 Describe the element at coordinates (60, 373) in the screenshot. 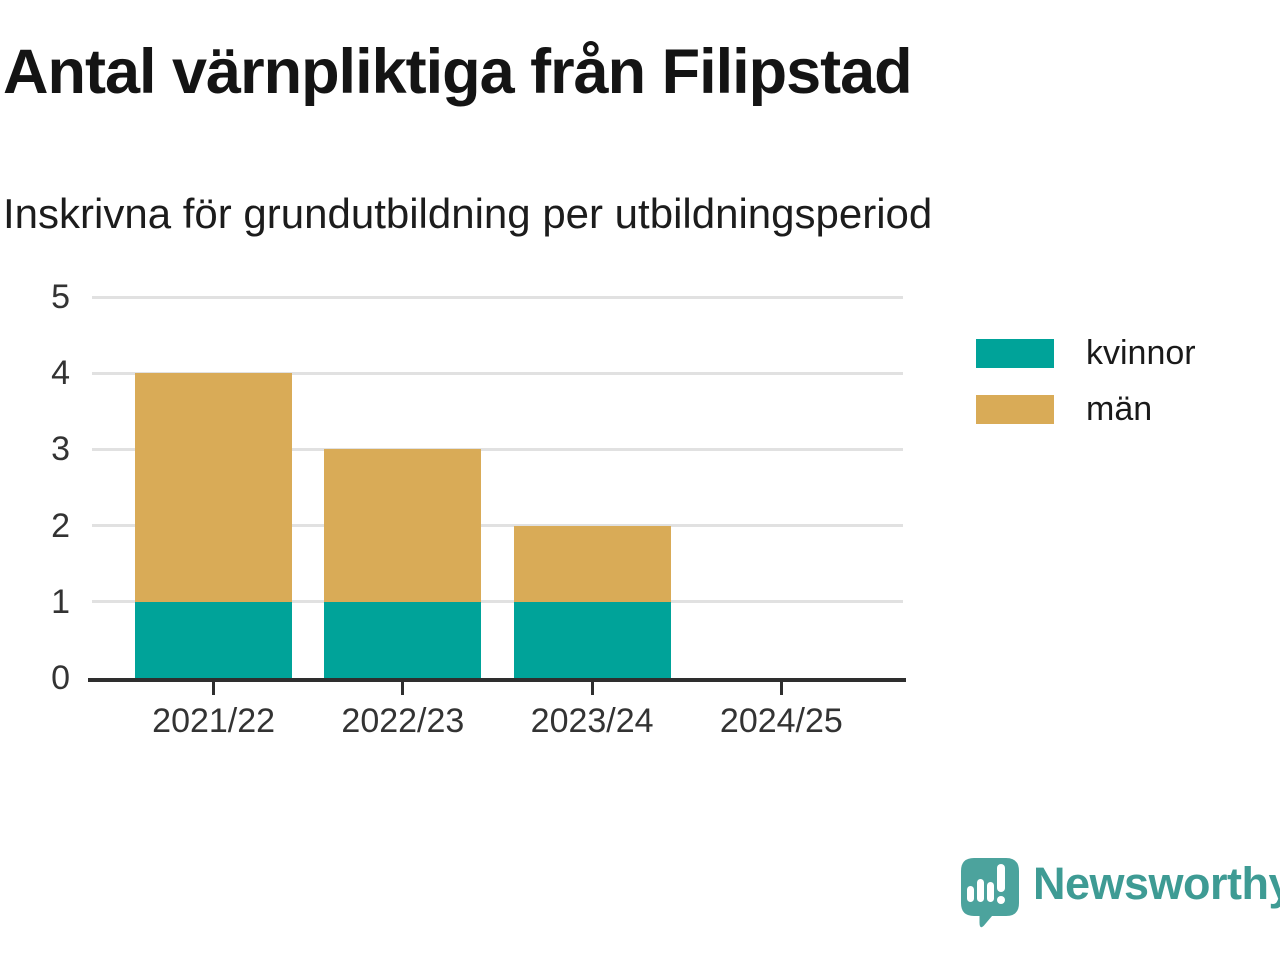

I see `y-tick-label-4: 4` at that location.